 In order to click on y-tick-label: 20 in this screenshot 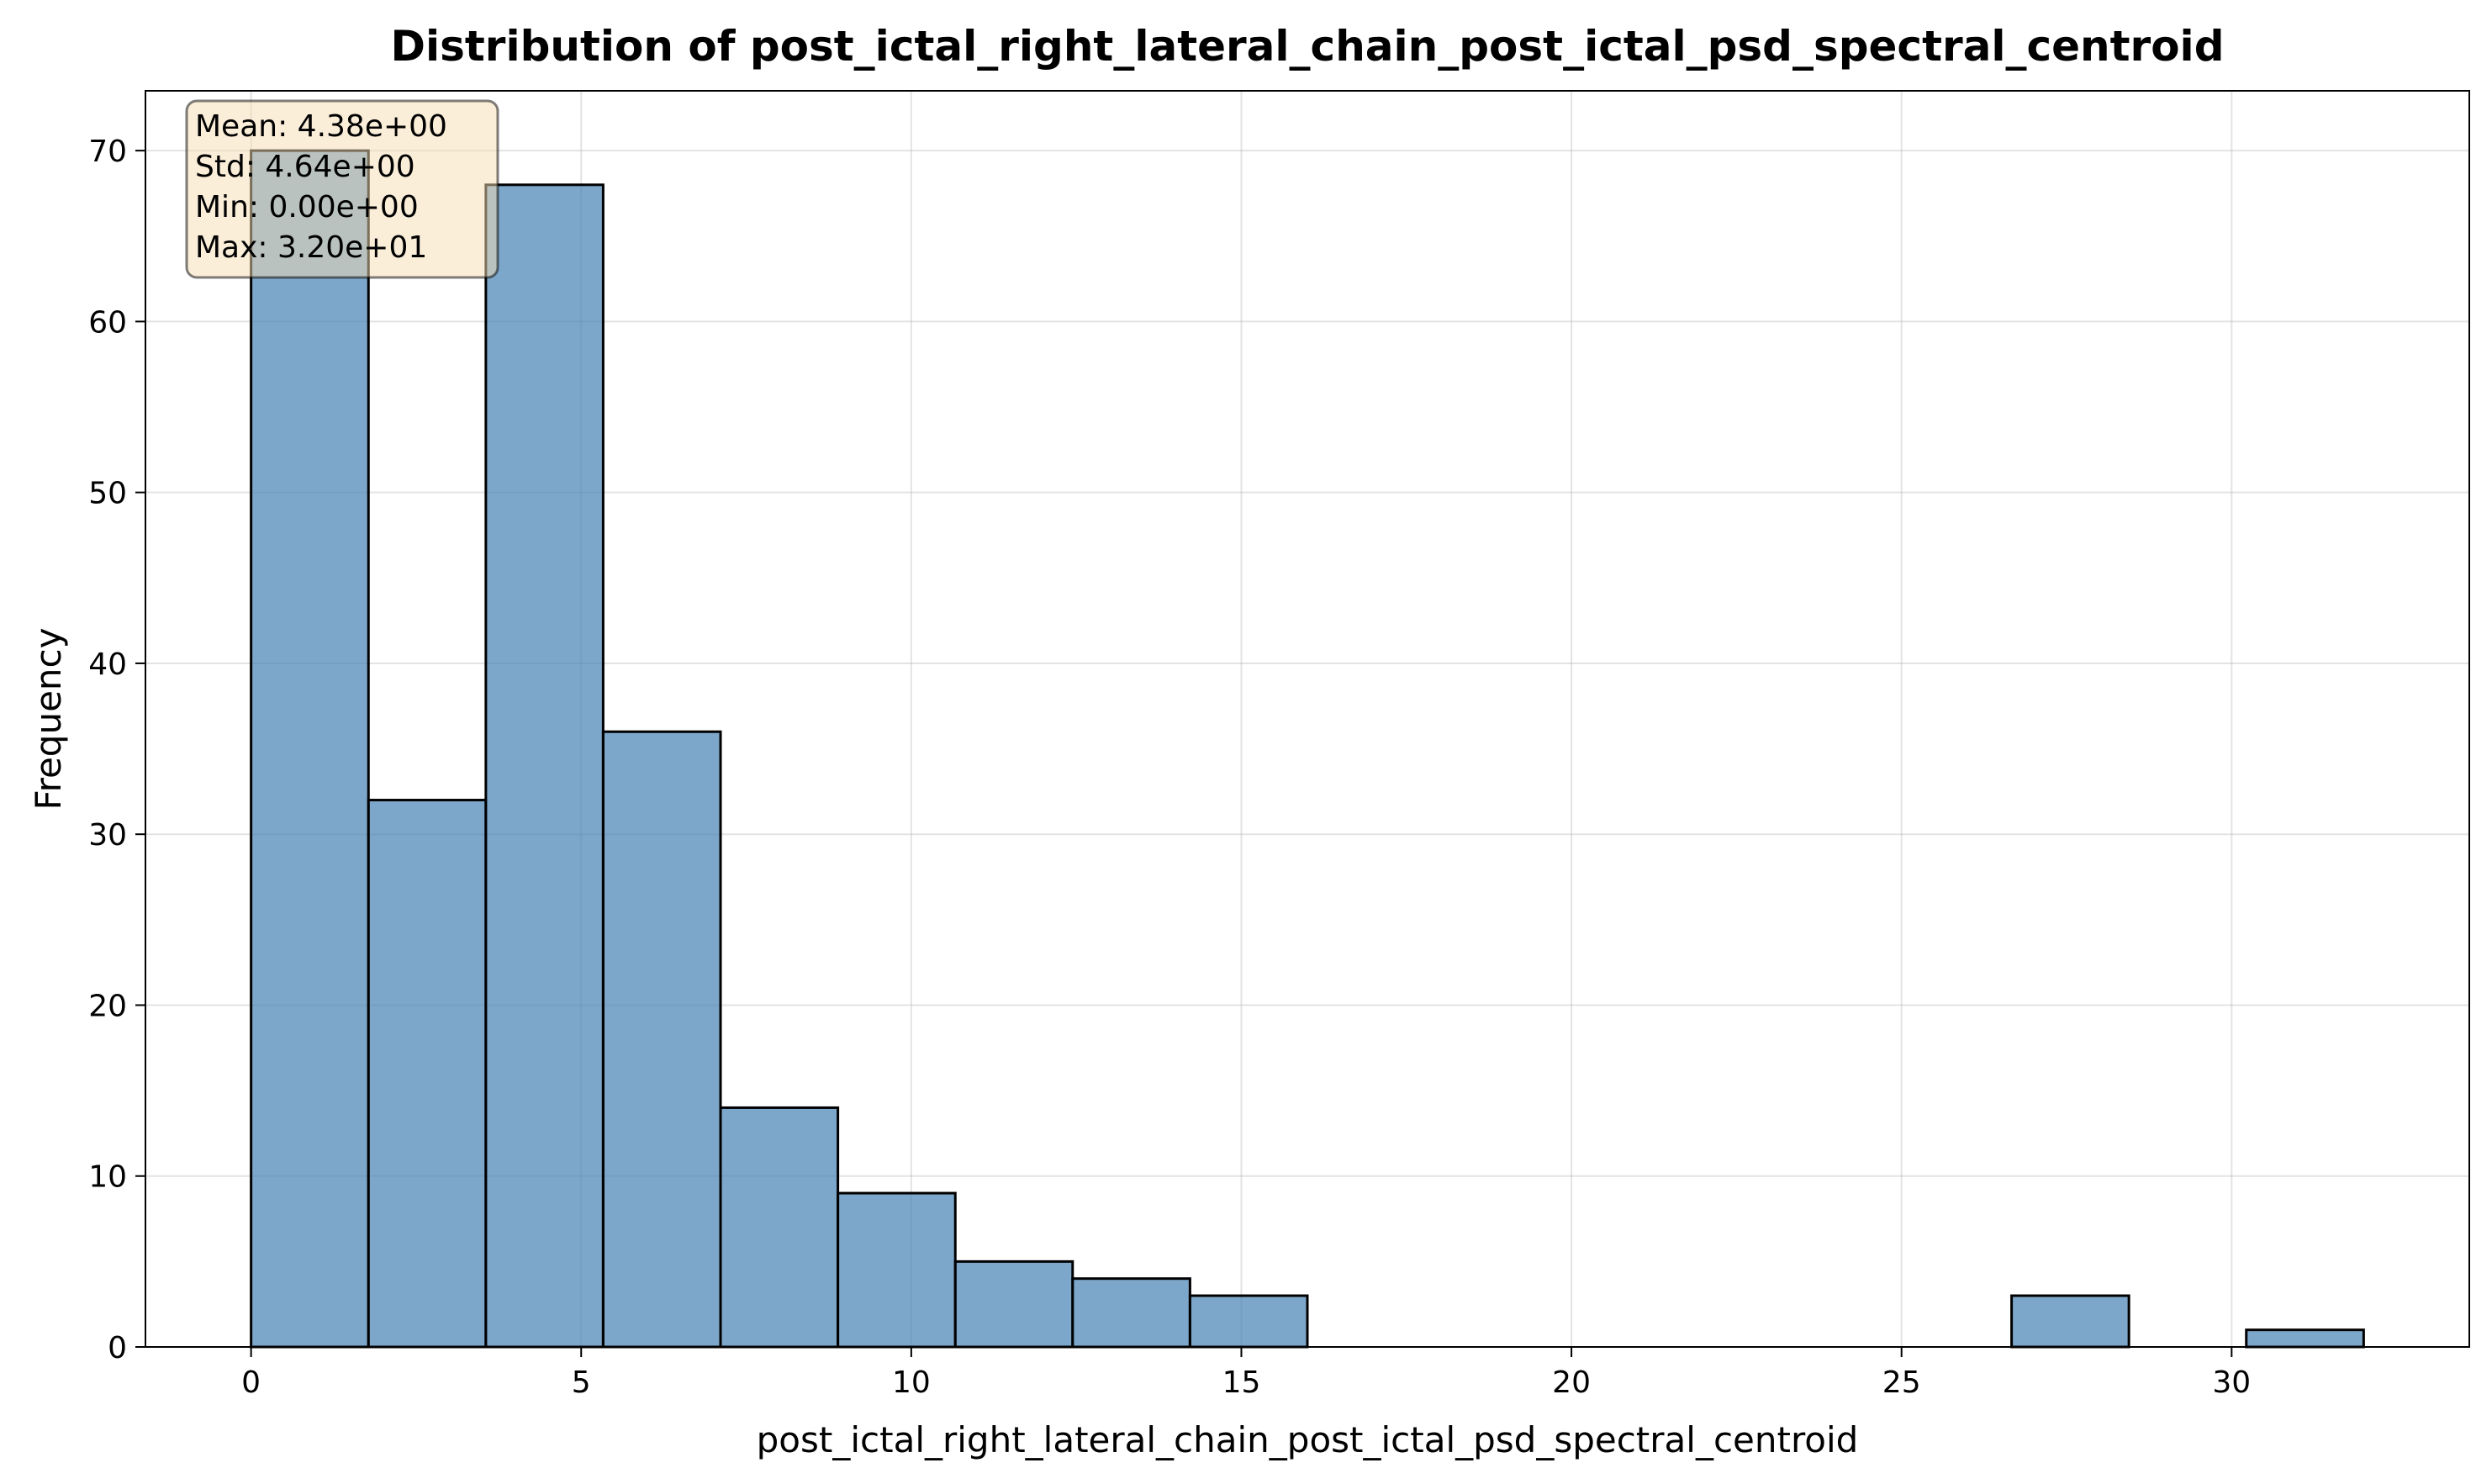, I will do `click(107, 1006)`.